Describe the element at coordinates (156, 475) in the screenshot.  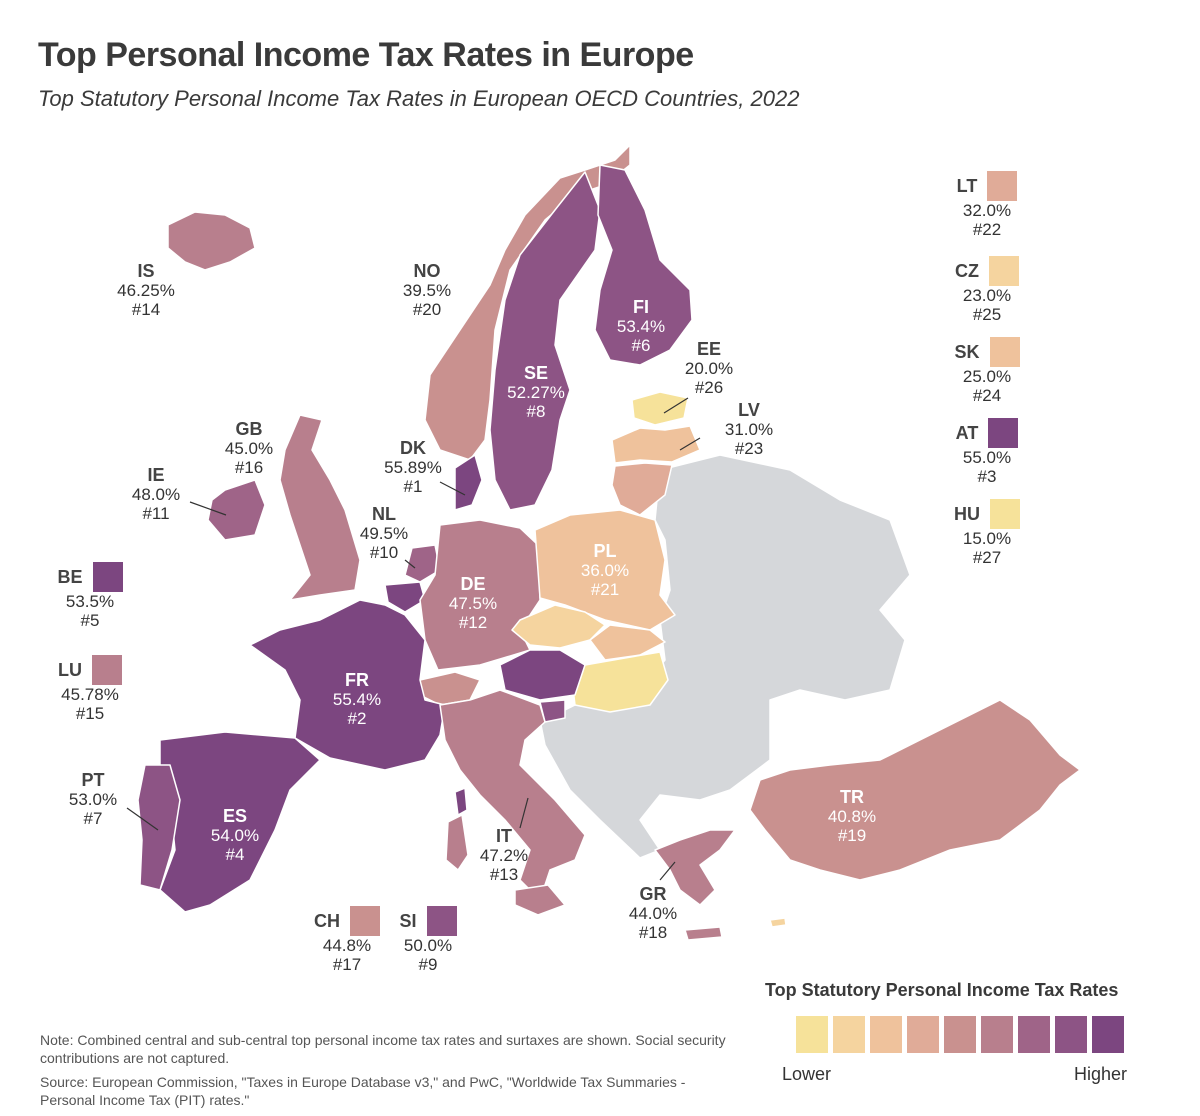
I see `label-ie-code: IE` at that location.